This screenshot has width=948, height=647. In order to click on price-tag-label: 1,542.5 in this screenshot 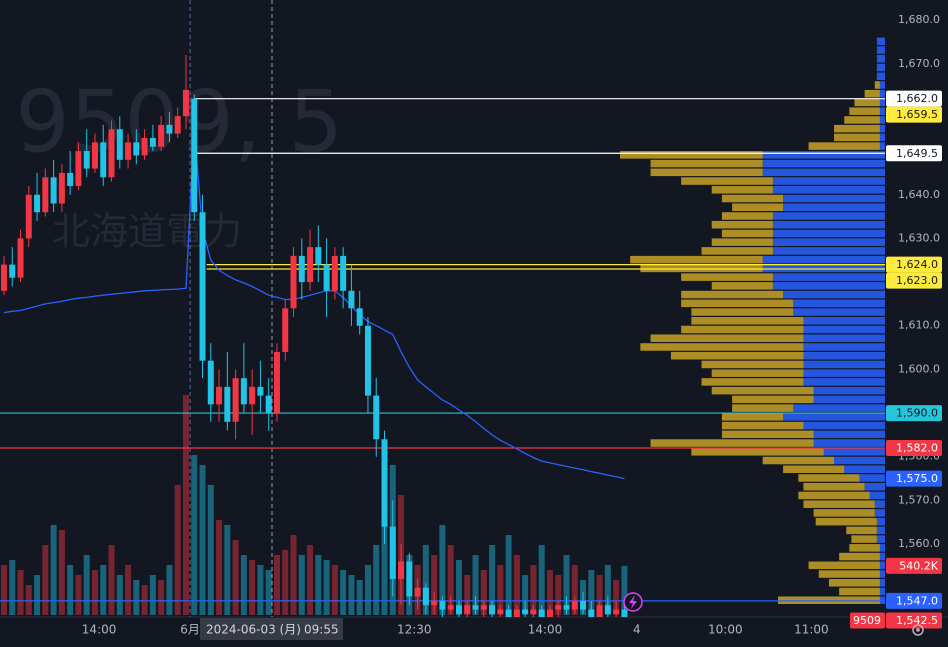, I will do `click(917, 620)`.